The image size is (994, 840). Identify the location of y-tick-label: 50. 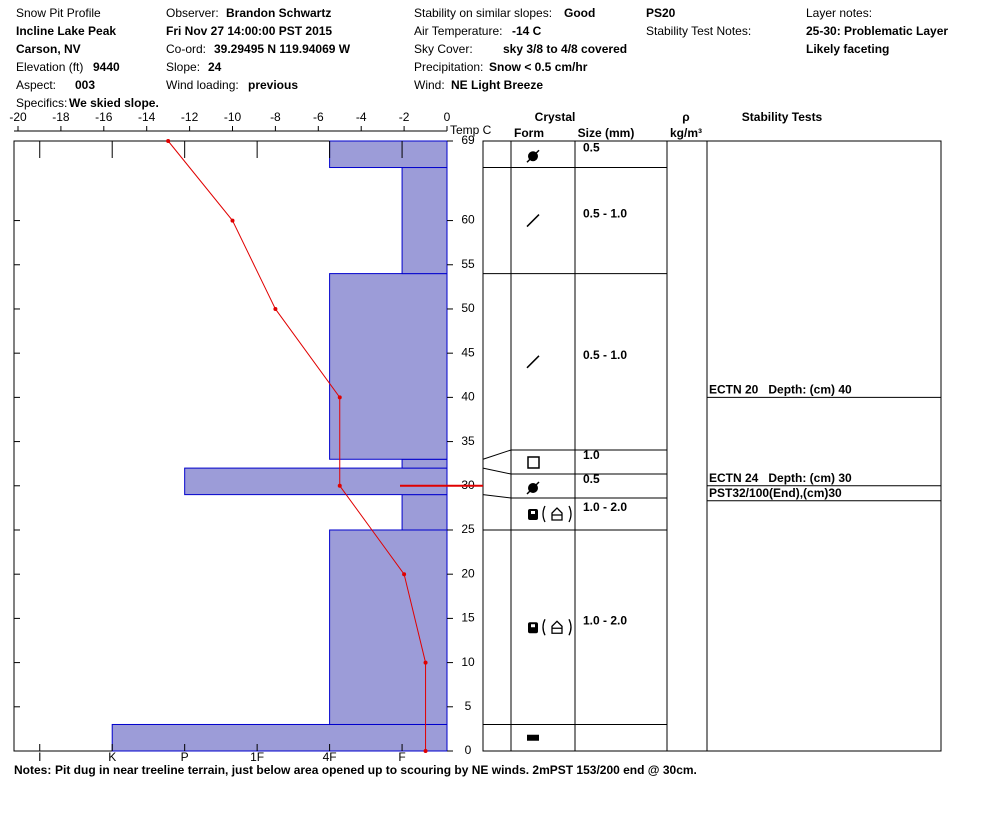
(468, 308).